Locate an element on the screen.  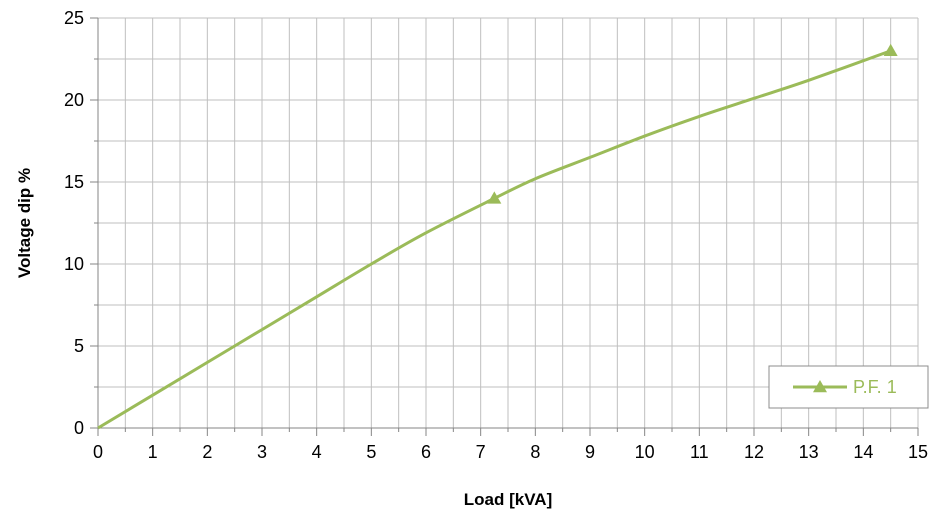
x-tick-label: 9 is located at coordinates (590, 452).